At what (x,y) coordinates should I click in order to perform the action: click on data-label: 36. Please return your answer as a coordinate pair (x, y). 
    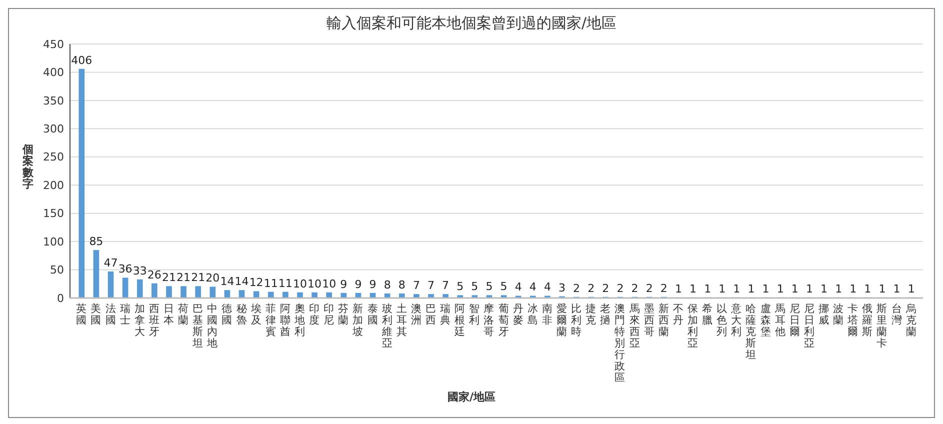
    Looking at the image, I should click on (125, 269).